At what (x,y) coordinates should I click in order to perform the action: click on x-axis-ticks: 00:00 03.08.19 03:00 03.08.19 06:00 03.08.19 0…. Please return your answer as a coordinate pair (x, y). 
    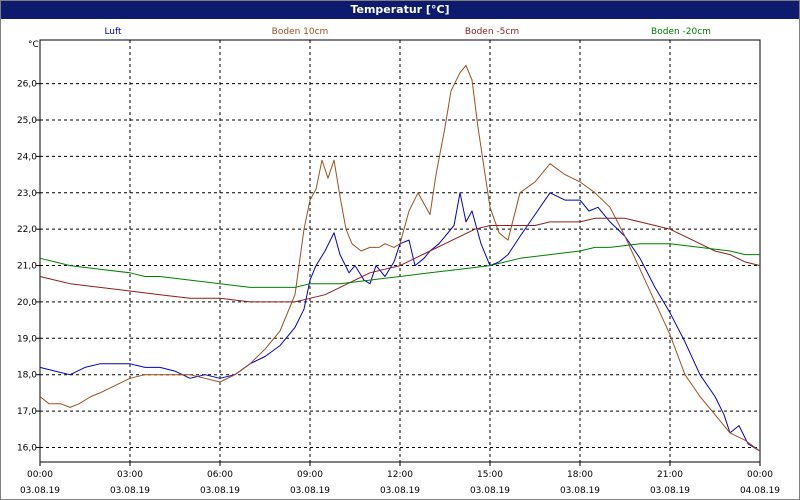
    Looking at the image, I should click on (400, 479).